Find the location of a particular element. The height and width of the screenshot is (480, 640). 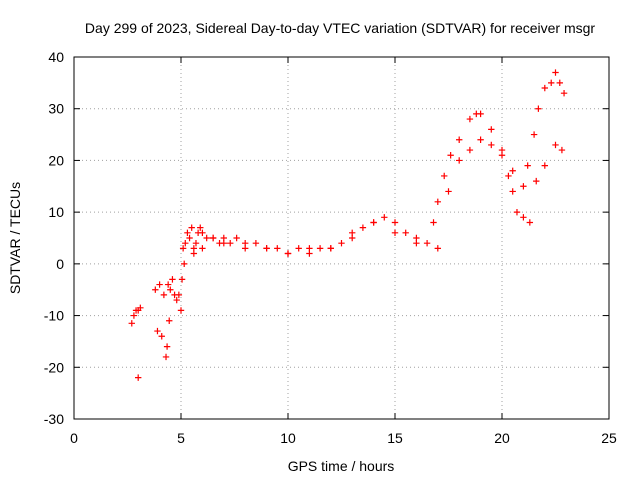

x-tick-label: 0 is located at coordinates (74, 438).